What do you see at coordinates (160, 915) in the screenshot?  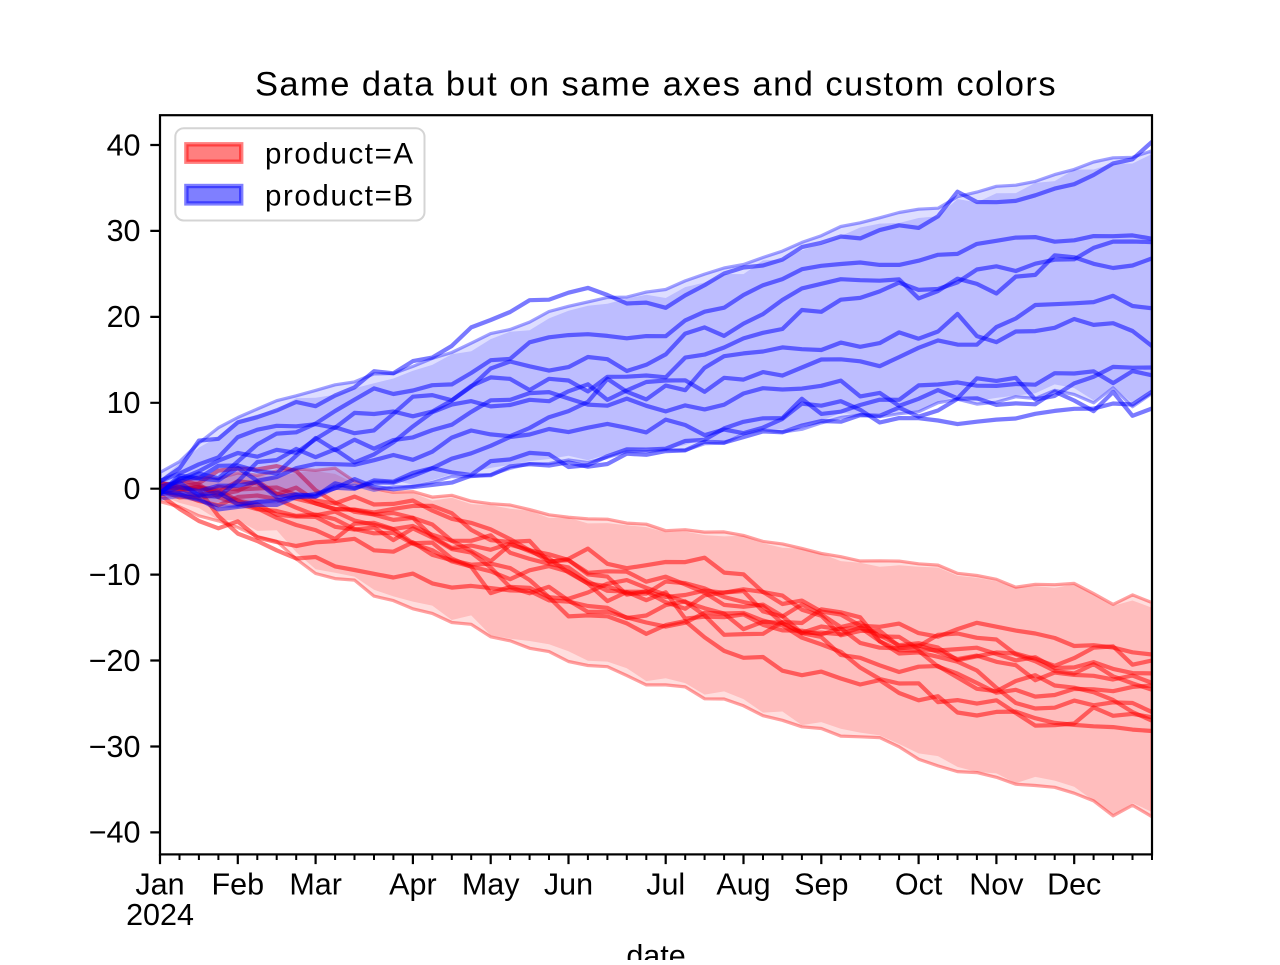 I see `svg-text: 2024` at bounding box center [160, 915].